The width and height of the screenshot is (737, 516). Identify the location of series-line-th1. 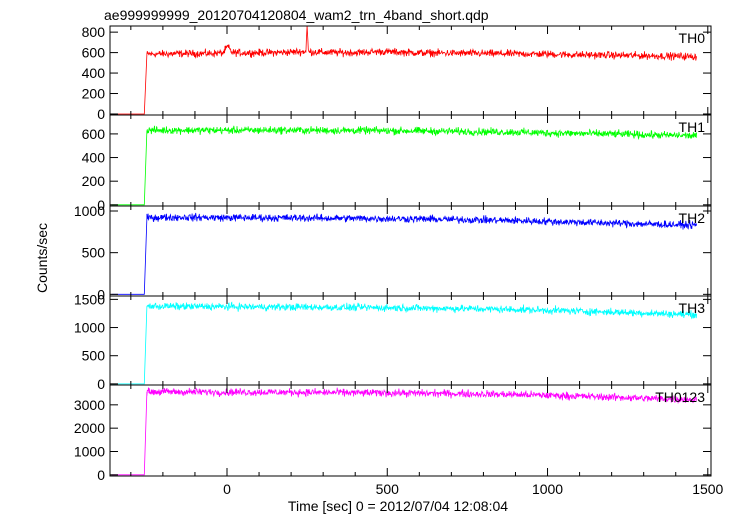
(404, 165).